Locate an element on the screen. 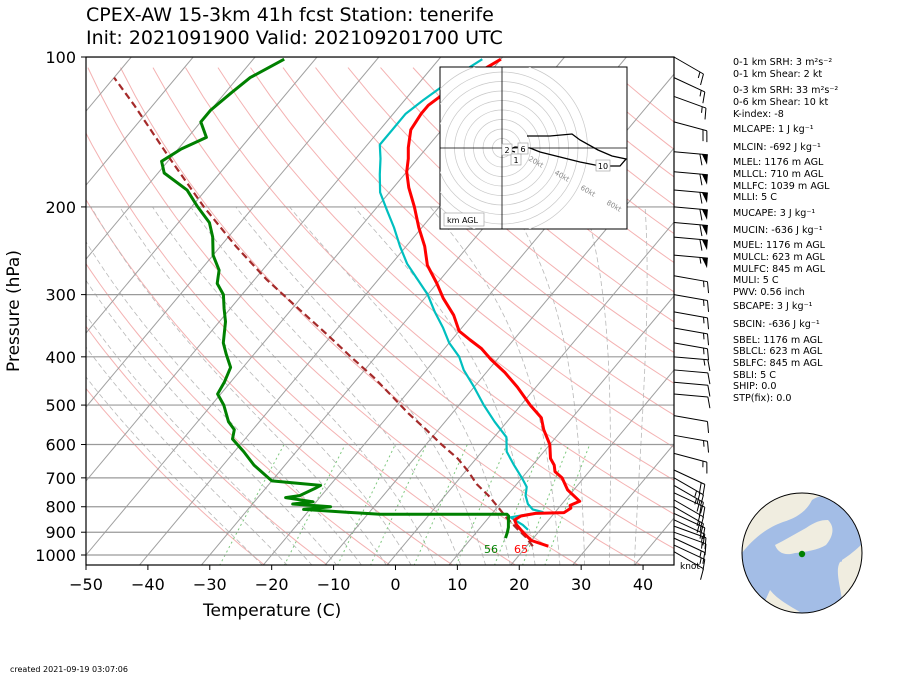 The height and width of the screenshot is (675, 906). svg-text: 6 is located at coordinates (522, 149).